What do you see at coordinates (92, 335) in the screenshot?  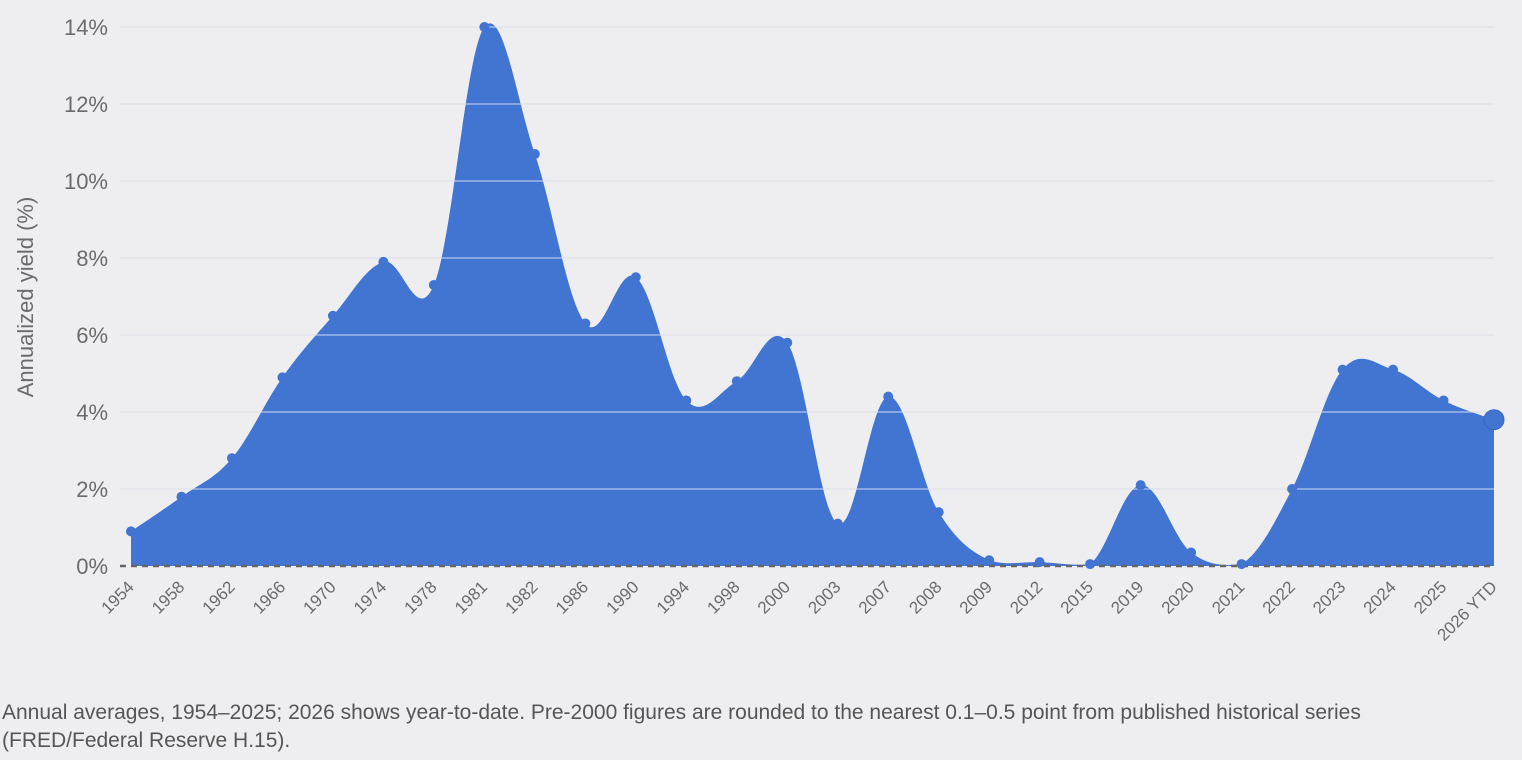 I see `y-tick-label: 6%` at bounding box center [92, 335].